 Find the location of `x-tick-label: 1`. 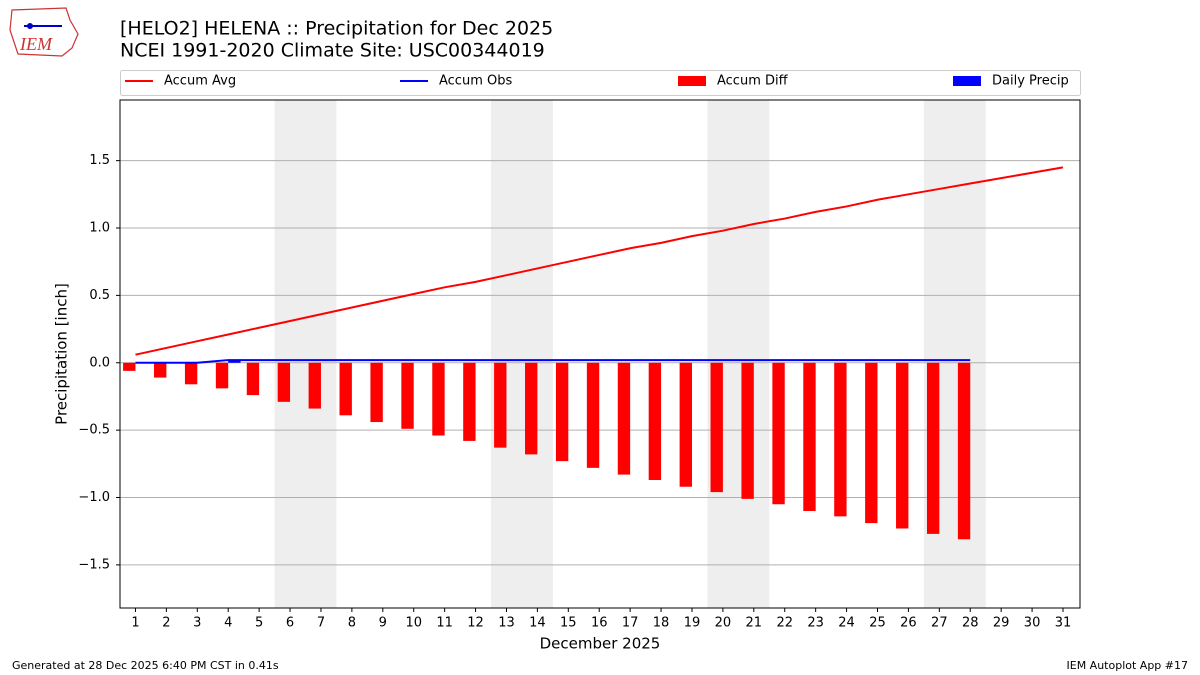

x-tick-label: 1 is located at coordinates (135, 623).